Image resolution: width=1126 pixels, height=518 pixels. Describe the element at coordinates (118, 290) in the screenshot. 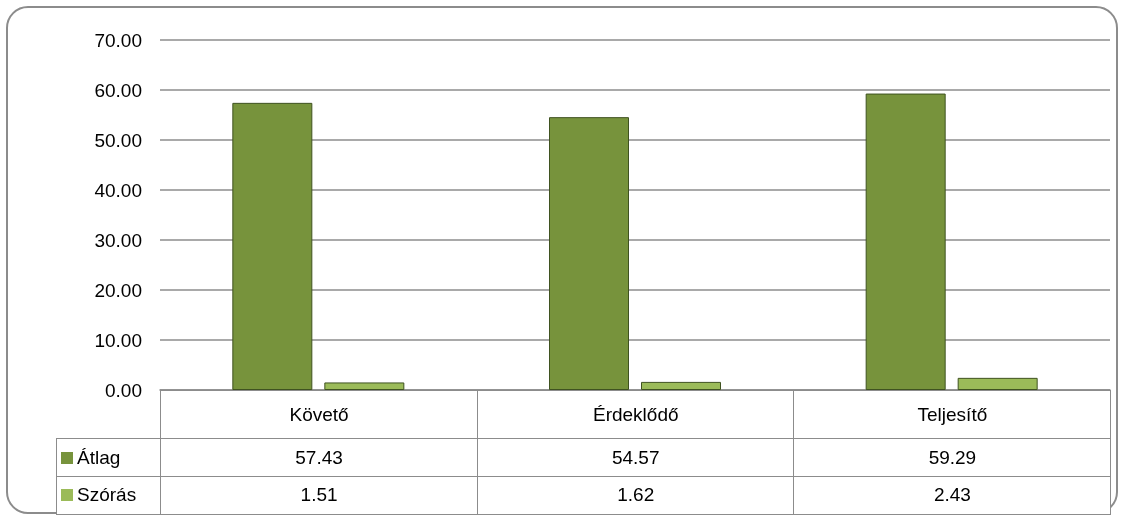

I see `y-tick-label: 20.00` at that location.